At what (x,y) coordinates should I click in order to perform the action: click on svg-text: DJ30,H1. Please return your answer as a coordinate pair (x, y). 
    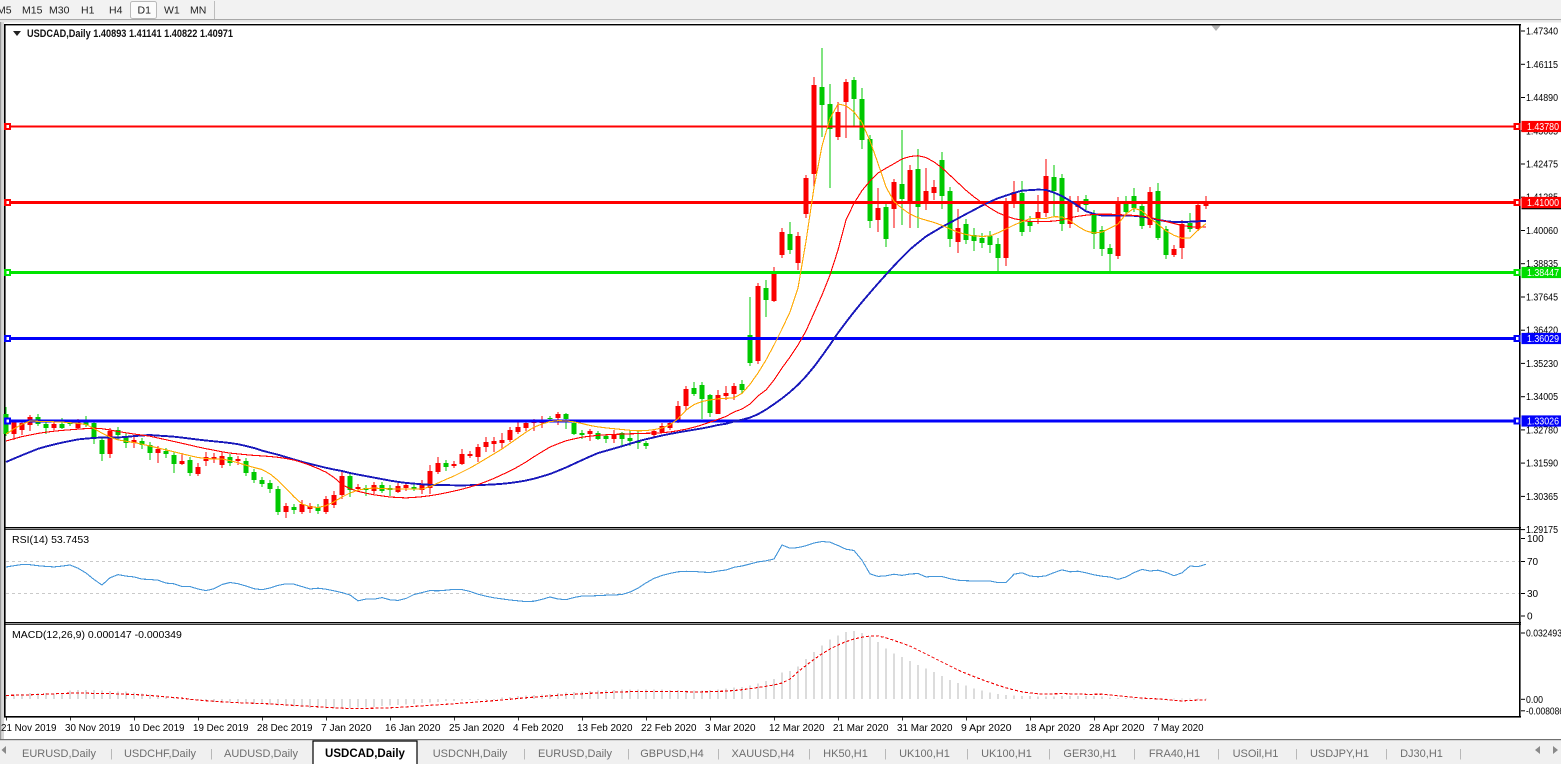
    Looking at the image, I should click on (1421, 754).